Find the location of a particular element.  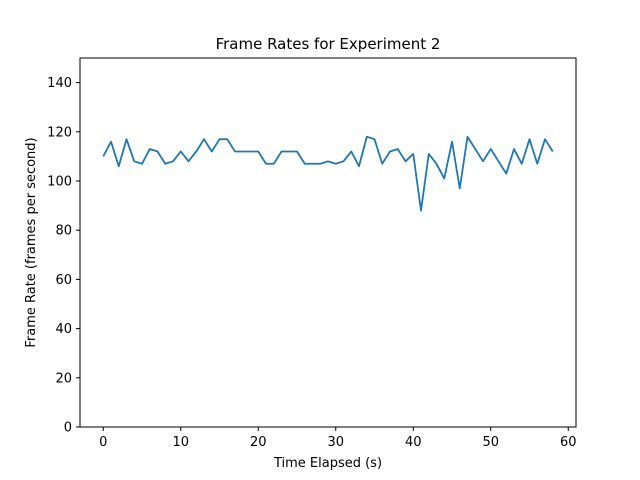

x-tick-label: 10 is located at coordinates (180, 442).